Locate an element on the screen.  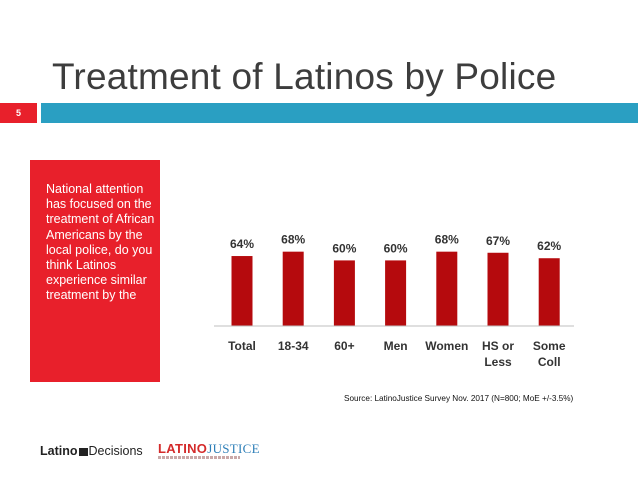
slide-number-band is located at coordinates (18, 113).